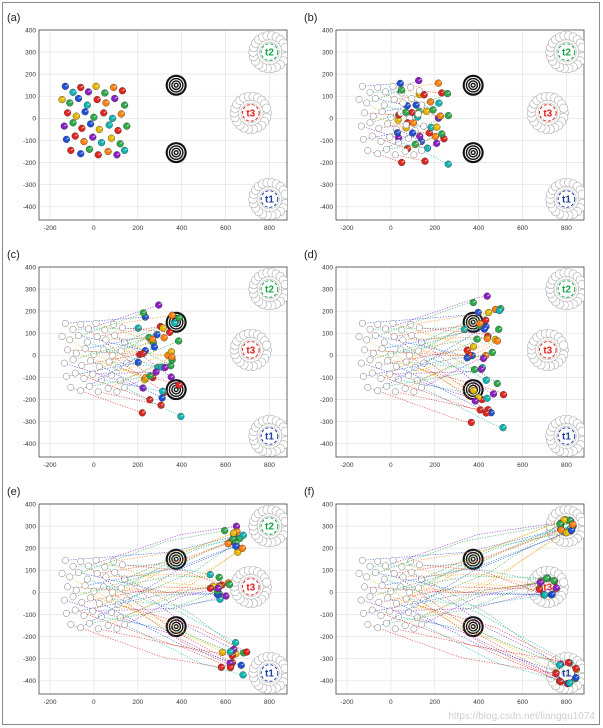 This screenshot has width=603, height=728. I want to click on y-tick-label: 0, so click(34, 593).